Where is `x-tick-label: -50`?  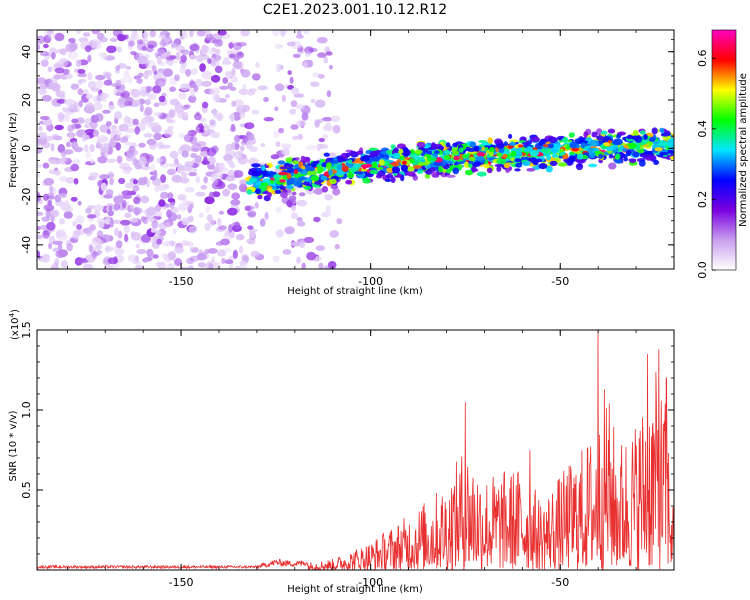
x-tick-label: -50 is located at coordinates (560, 582).